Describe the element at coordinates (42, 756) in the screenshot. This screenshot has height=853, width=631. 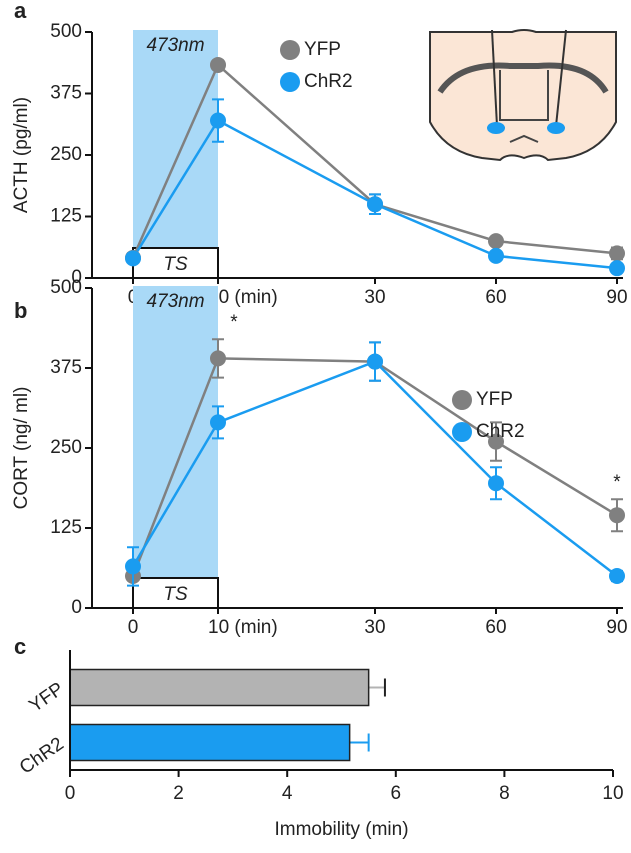
I see `y-tick-label: ChR2` at that location.